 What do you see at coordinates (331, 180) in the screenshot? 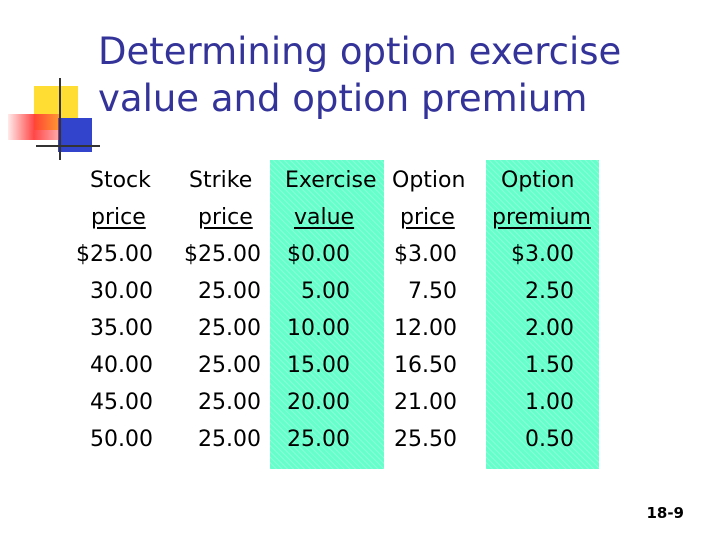
I see `column-header: Exercise` at bounding box center [331, 180].